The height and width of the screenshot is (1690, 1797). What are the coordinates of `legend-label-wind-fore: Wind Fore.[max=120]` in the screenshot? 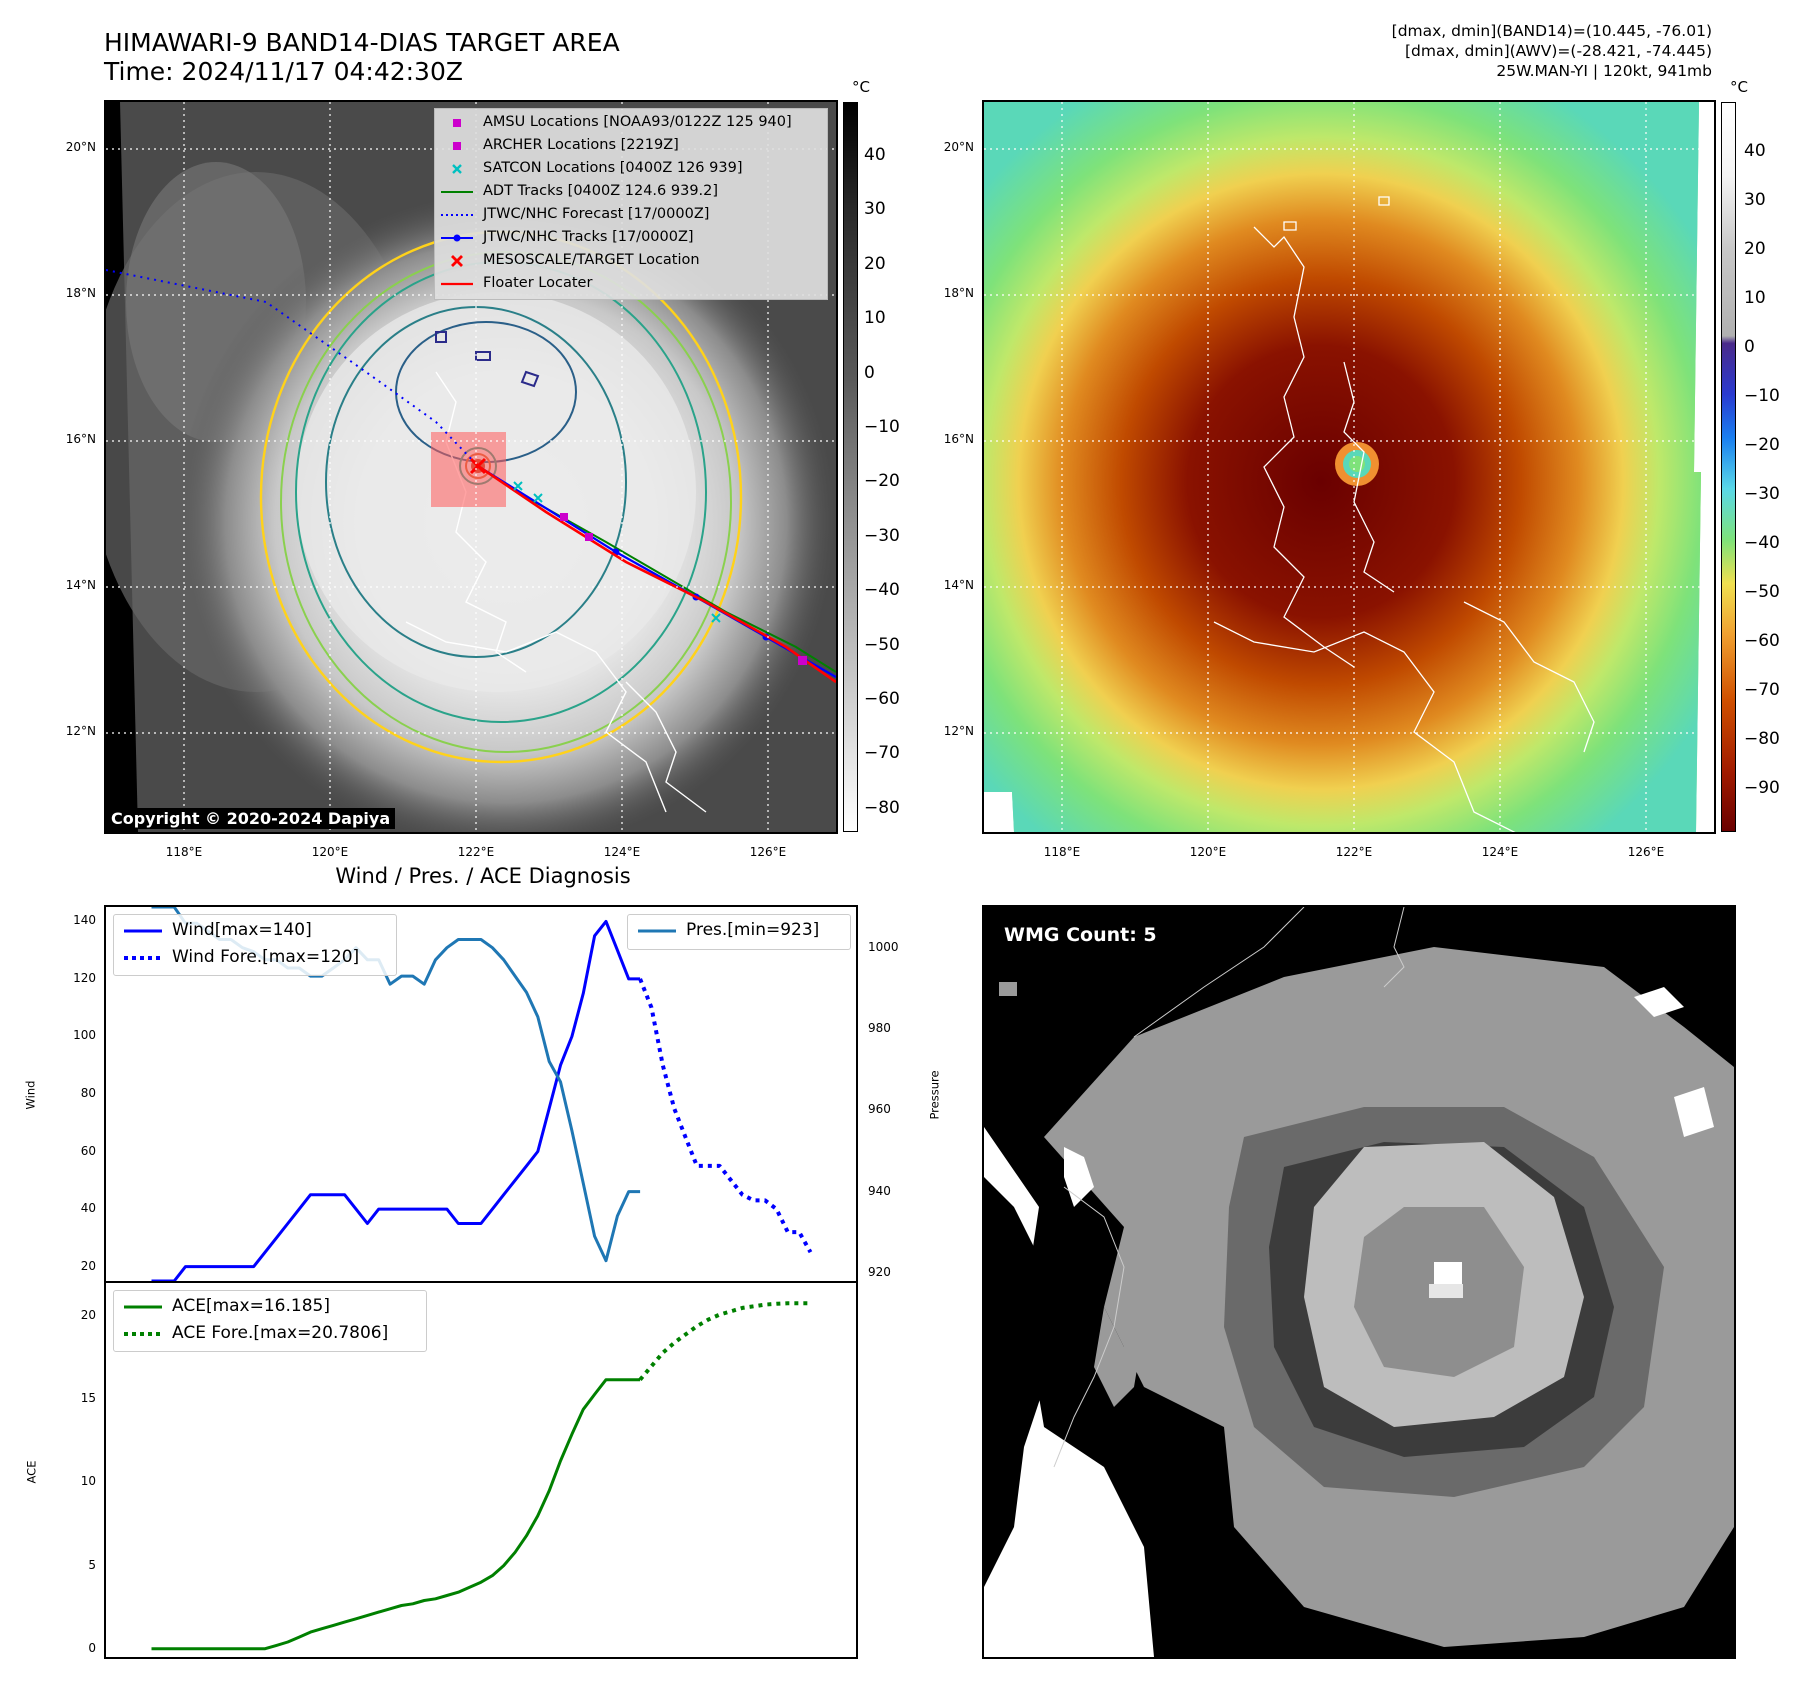 It's located at (266, 957).